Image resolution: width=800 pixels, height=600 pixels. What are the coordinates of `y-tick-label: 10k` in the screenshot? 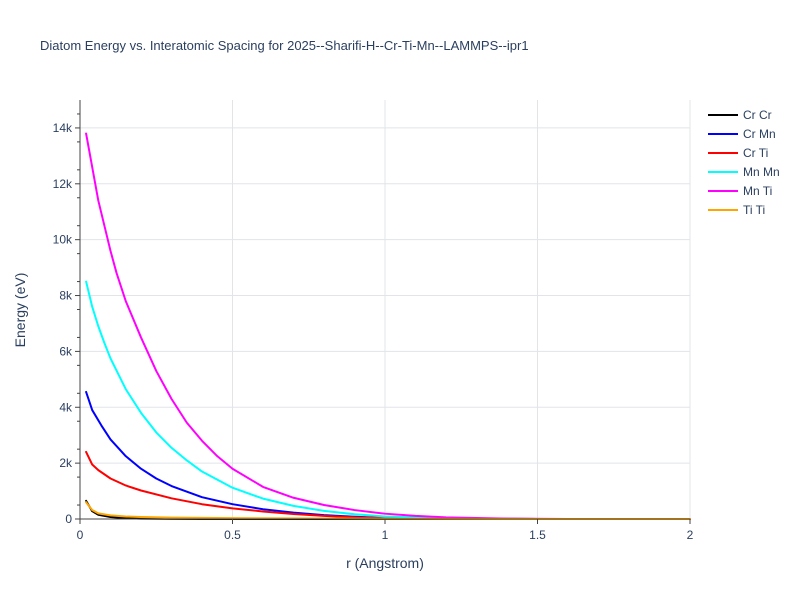 It's located at (63, 240).